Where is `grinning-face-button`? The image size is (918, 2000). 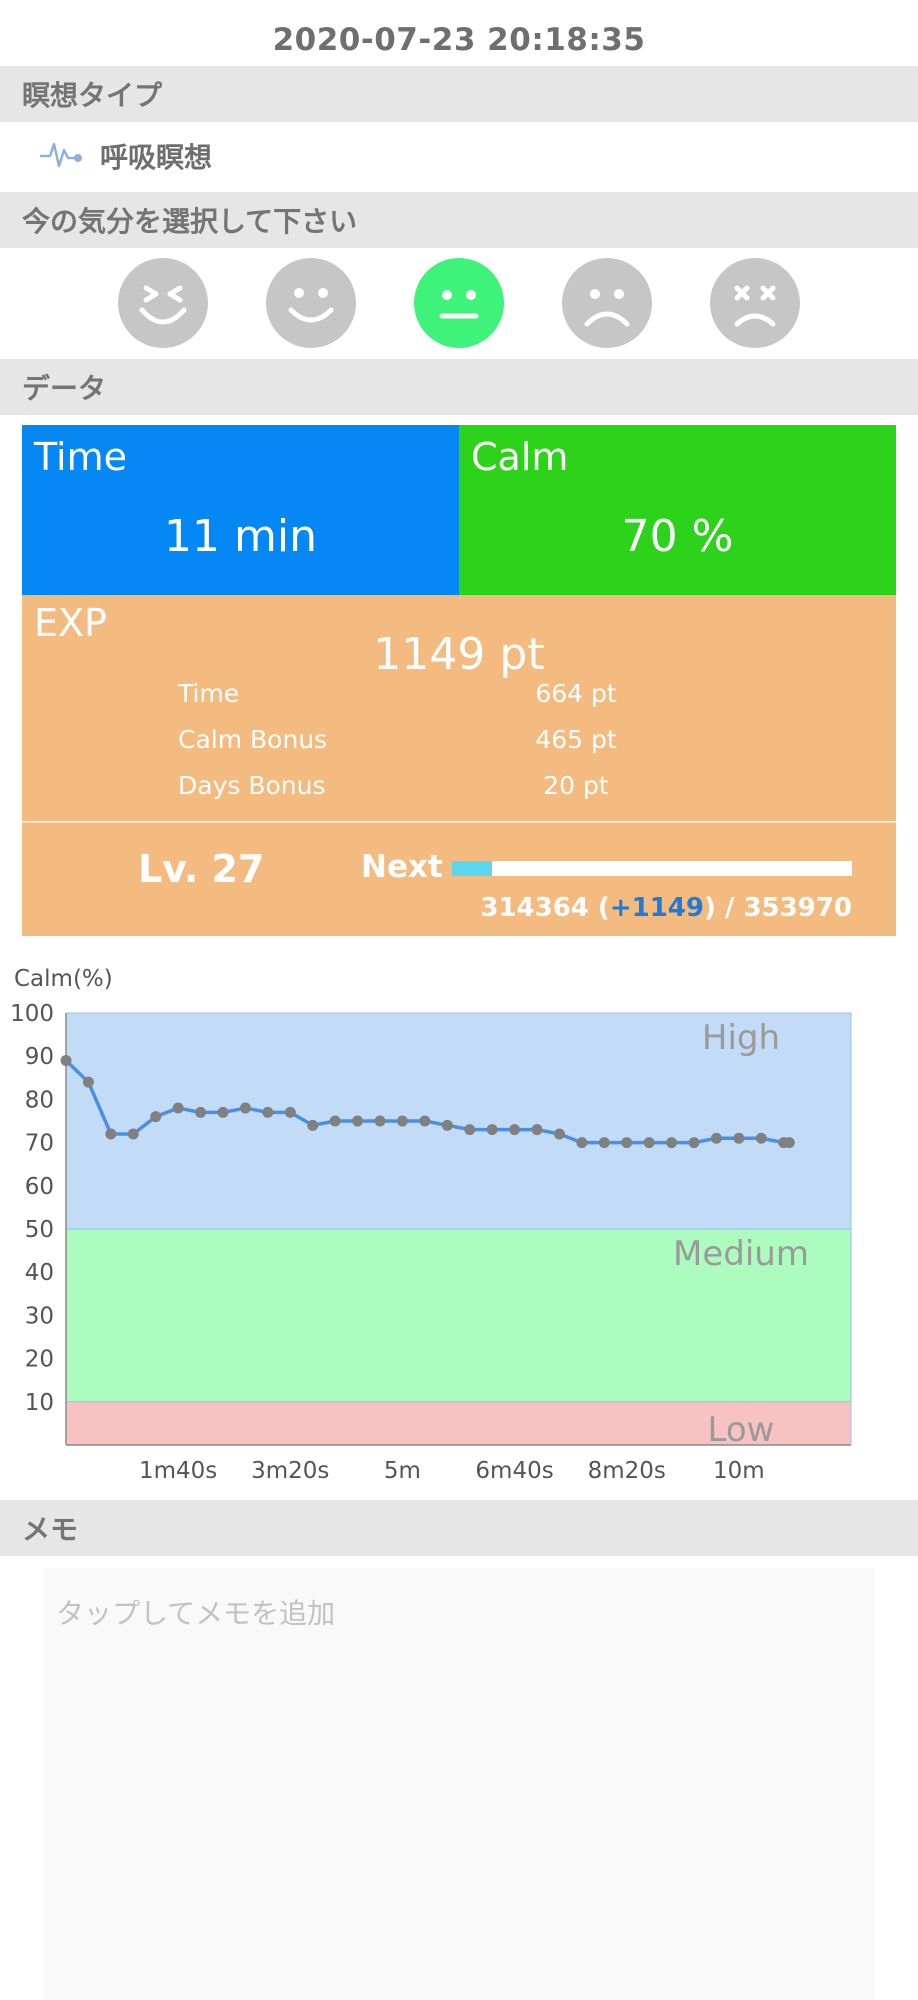 grinning-face-button is located at coordinates (163, 303).